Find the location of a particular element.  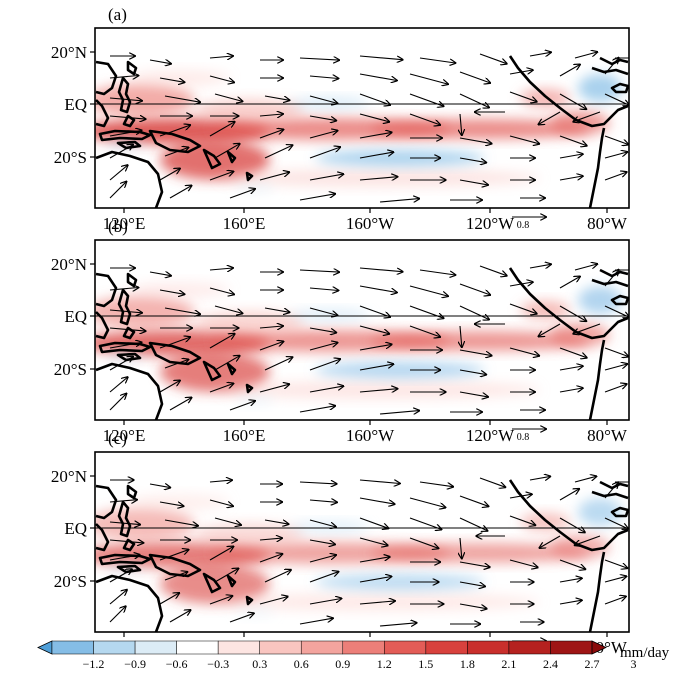

colorbar-unit: mm/day is located at coordinates (645, 653).